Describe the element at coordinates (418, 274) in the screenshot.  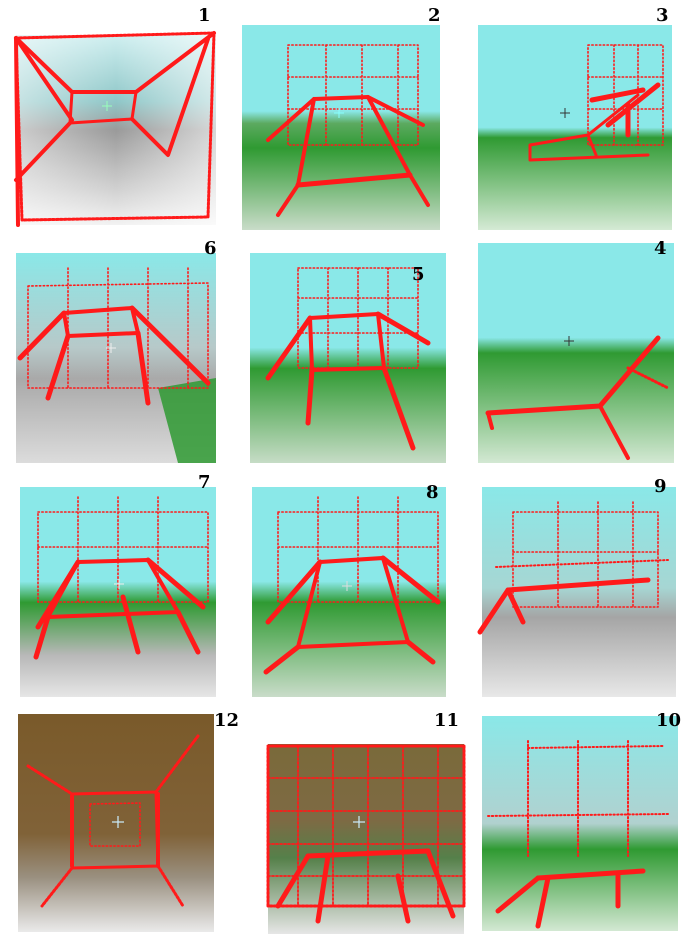
I see `panel-label: 5` at that location.